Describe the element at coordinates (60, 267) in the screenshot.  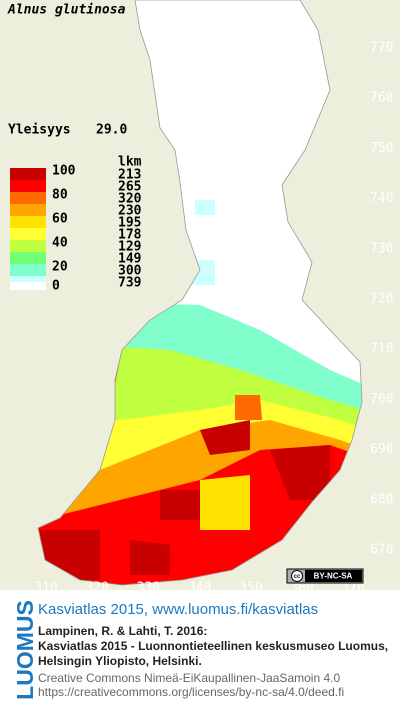
I see `legend-label: 20` at that location.